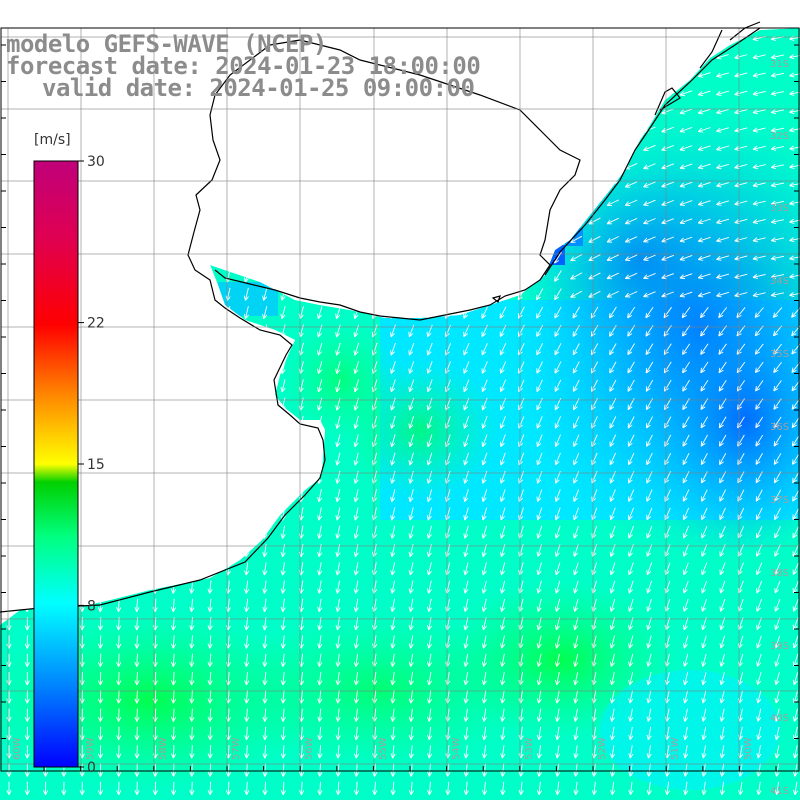 The image size is (800, 800). What do you see at coordinates (309, 748) in the screenshot?
I see `lon-label: 56W` at bounding box center [309, 748].